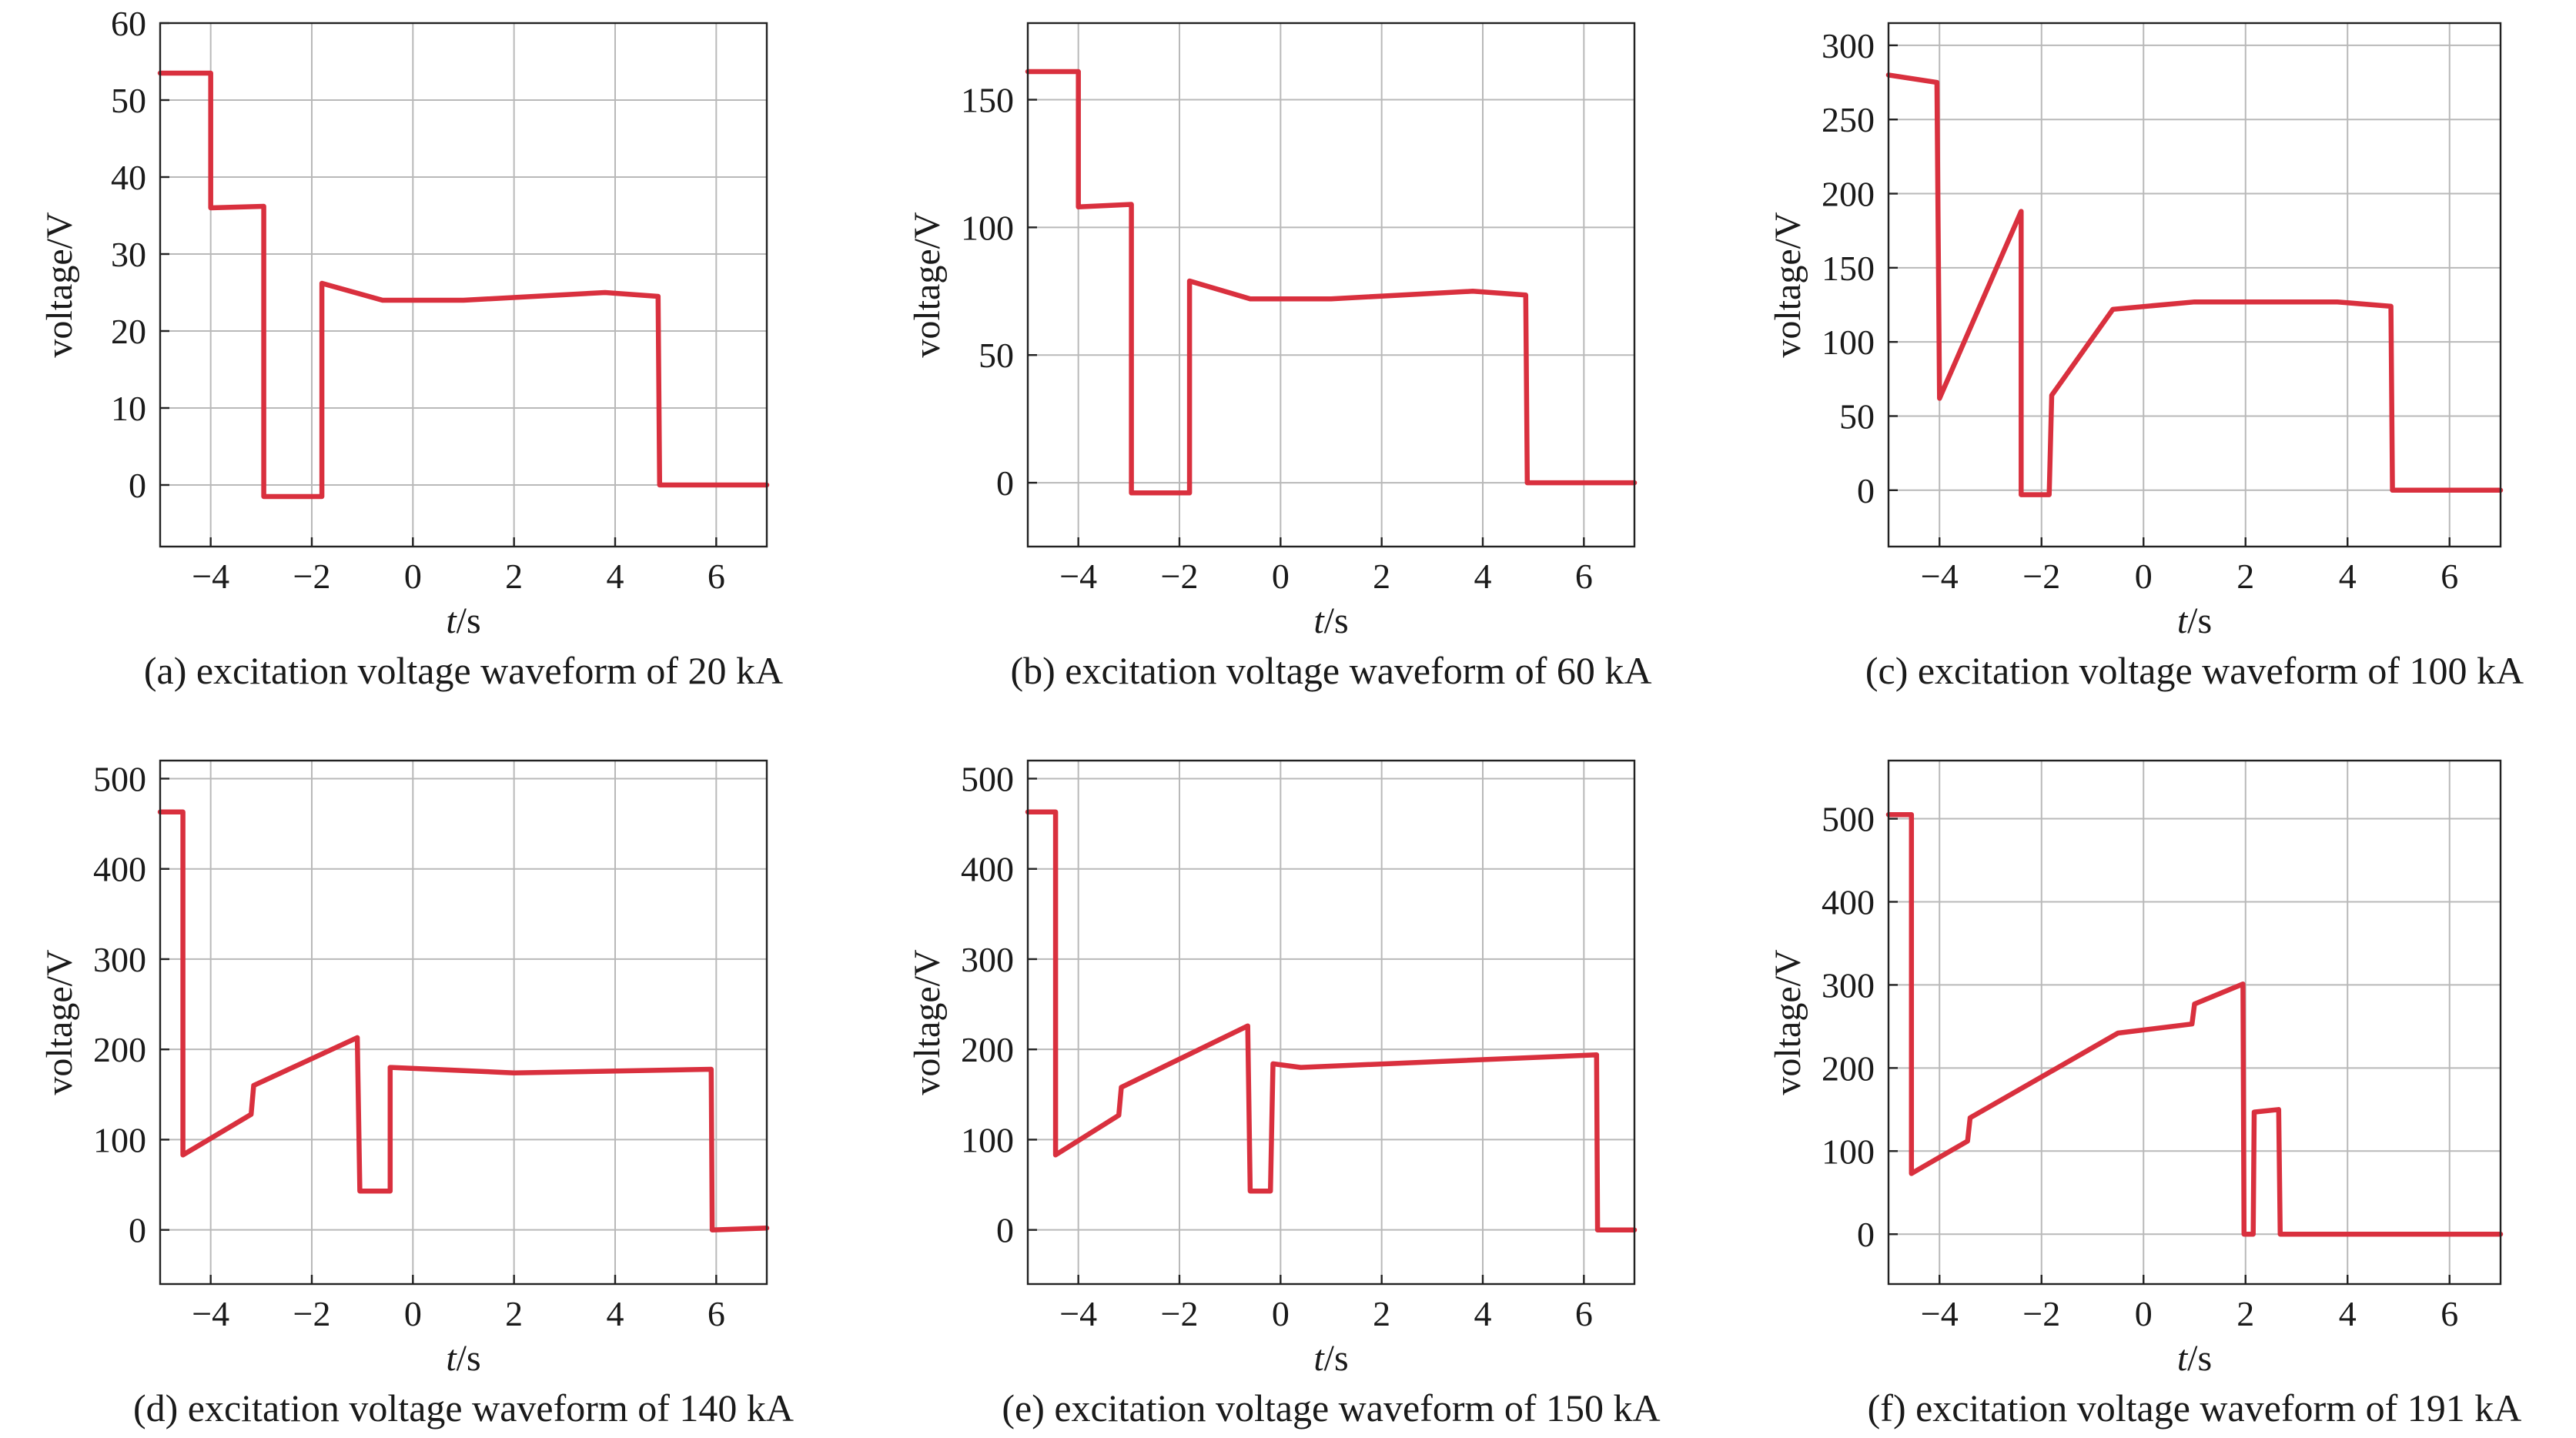 This screenshot has width=2576, height=1438. I want to click on y-tick-label: 250, so click(1849, 119).